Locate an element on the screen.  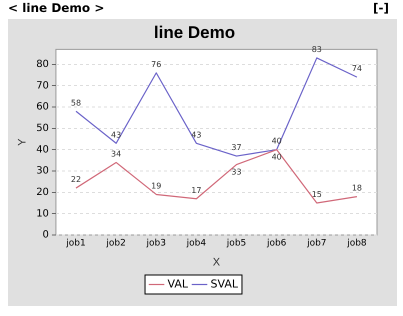
x-tick-label: job5 is located at coordinates (236, 243).